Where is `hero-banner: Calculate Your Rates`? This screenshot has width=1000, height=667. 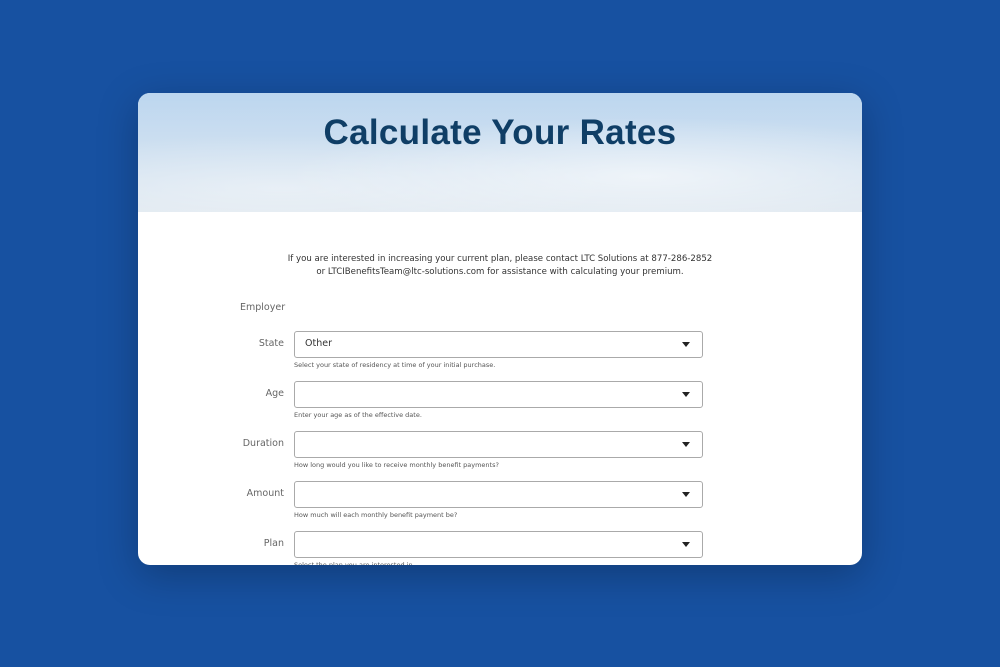
hero-banner: Calculate Your Rates is located at coordinates (500, 152).